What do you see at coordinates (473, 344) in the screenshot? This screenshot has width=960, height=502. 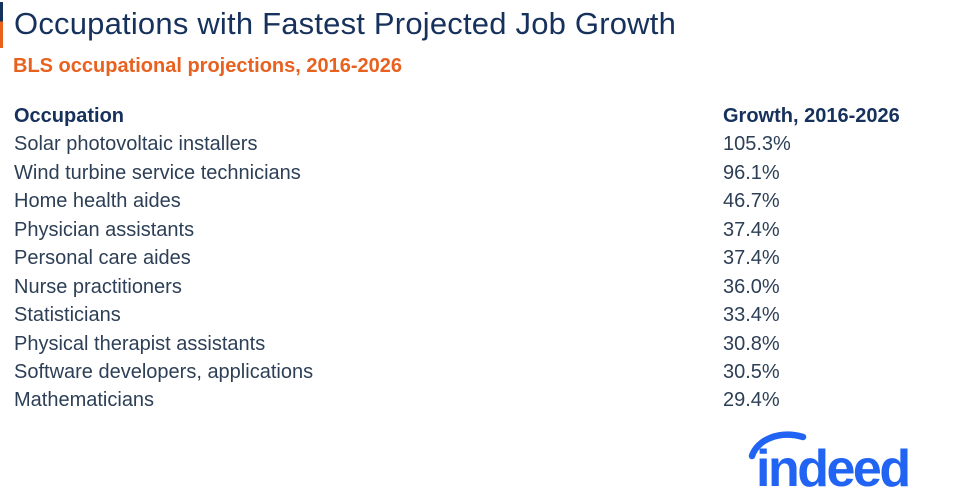 I see `table-row: Physical therapist assistants 30.8%` at bounding box center [473, 344].